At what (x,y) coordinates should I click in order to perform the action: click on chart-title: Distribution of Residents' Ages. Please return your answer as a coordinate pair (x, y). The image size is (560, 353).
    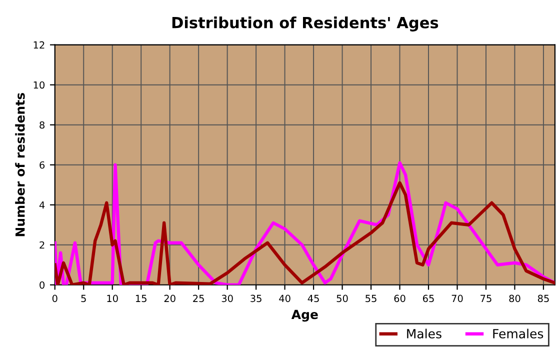
    Looking at the image, I should click on (305, 24).